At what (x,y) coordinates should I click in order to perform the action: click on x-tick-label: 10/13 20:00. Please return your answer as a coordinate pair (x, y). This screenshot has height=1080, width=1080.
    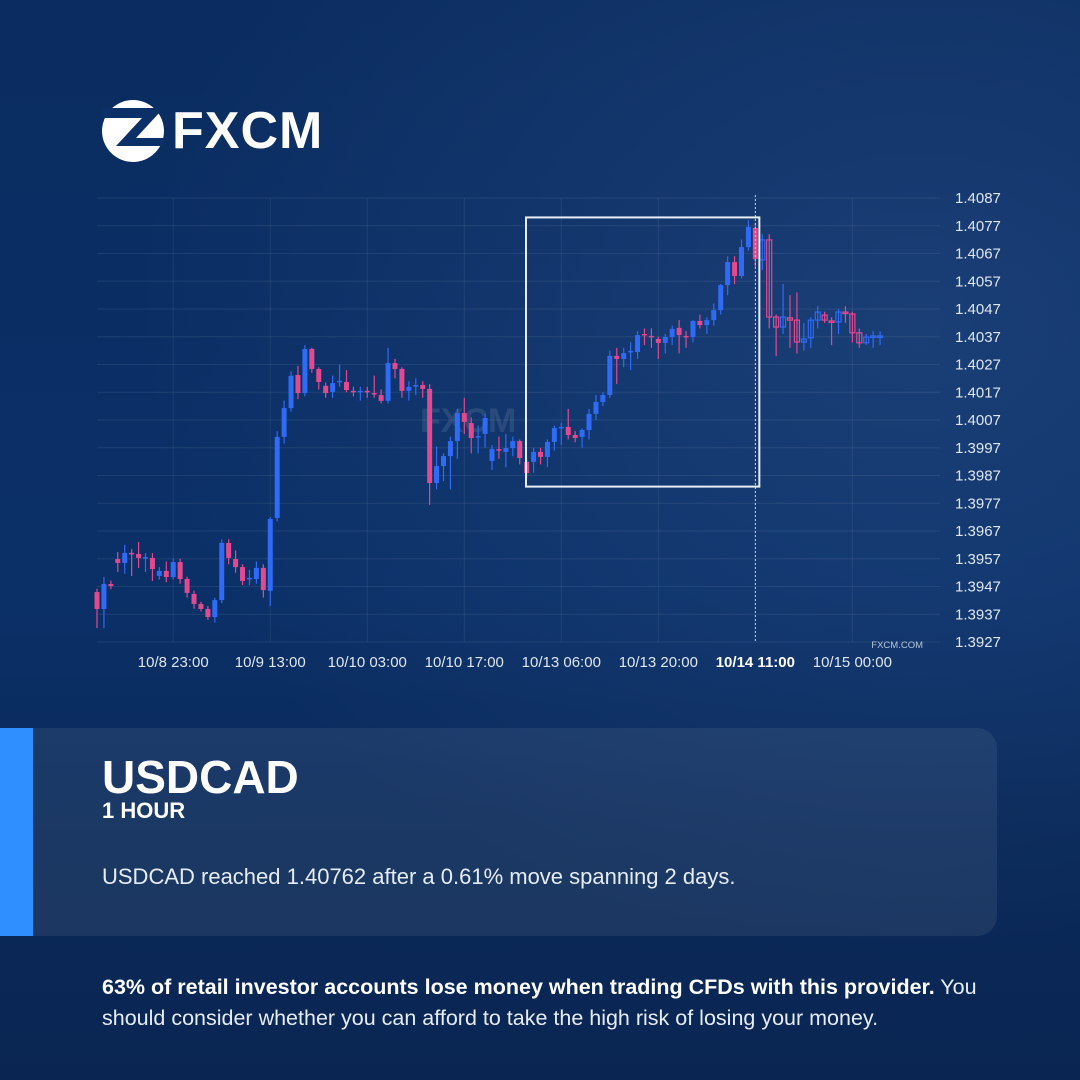
    Looking at the image, I should click on (658, 662).